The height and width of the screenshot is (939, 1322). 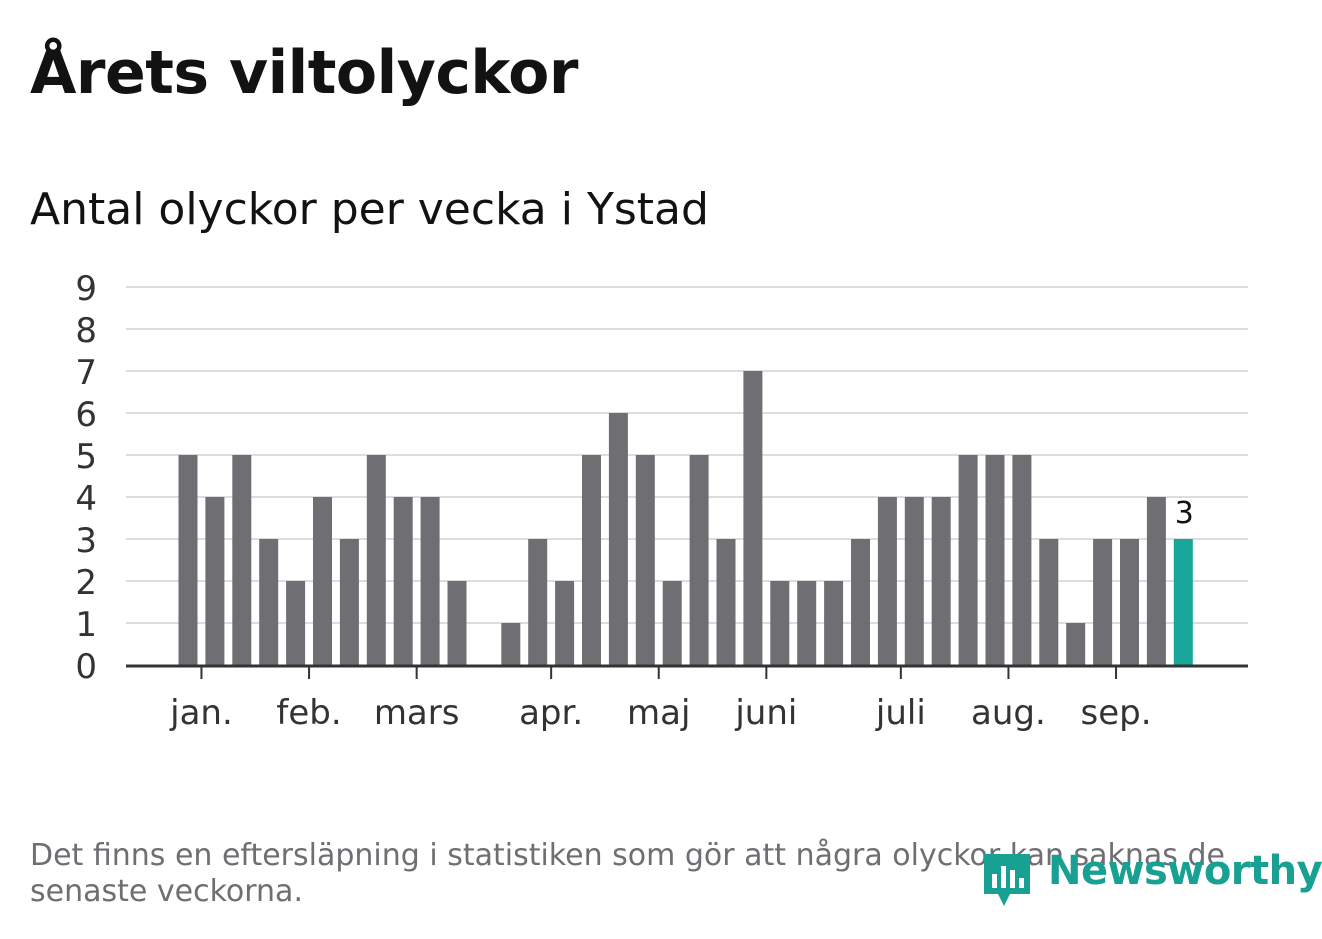 What do you see at coordinates (86, 289) in the screenshot?
I see `y-tick-label: 9` at bounding box center [86, 289].